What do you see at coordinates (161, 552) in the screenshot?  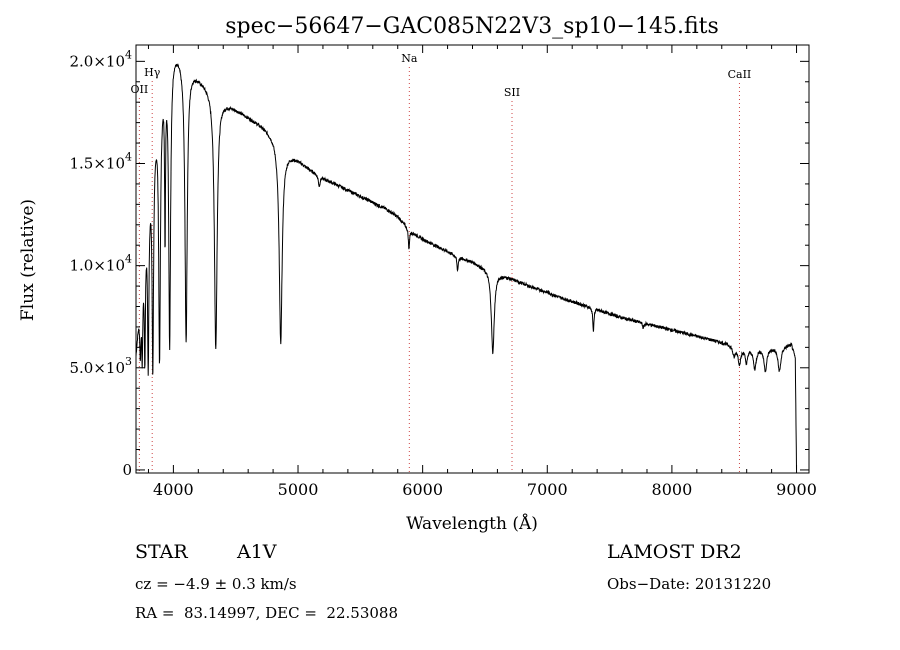 I see `object-class: STAR` at bounding box center [161, 552].